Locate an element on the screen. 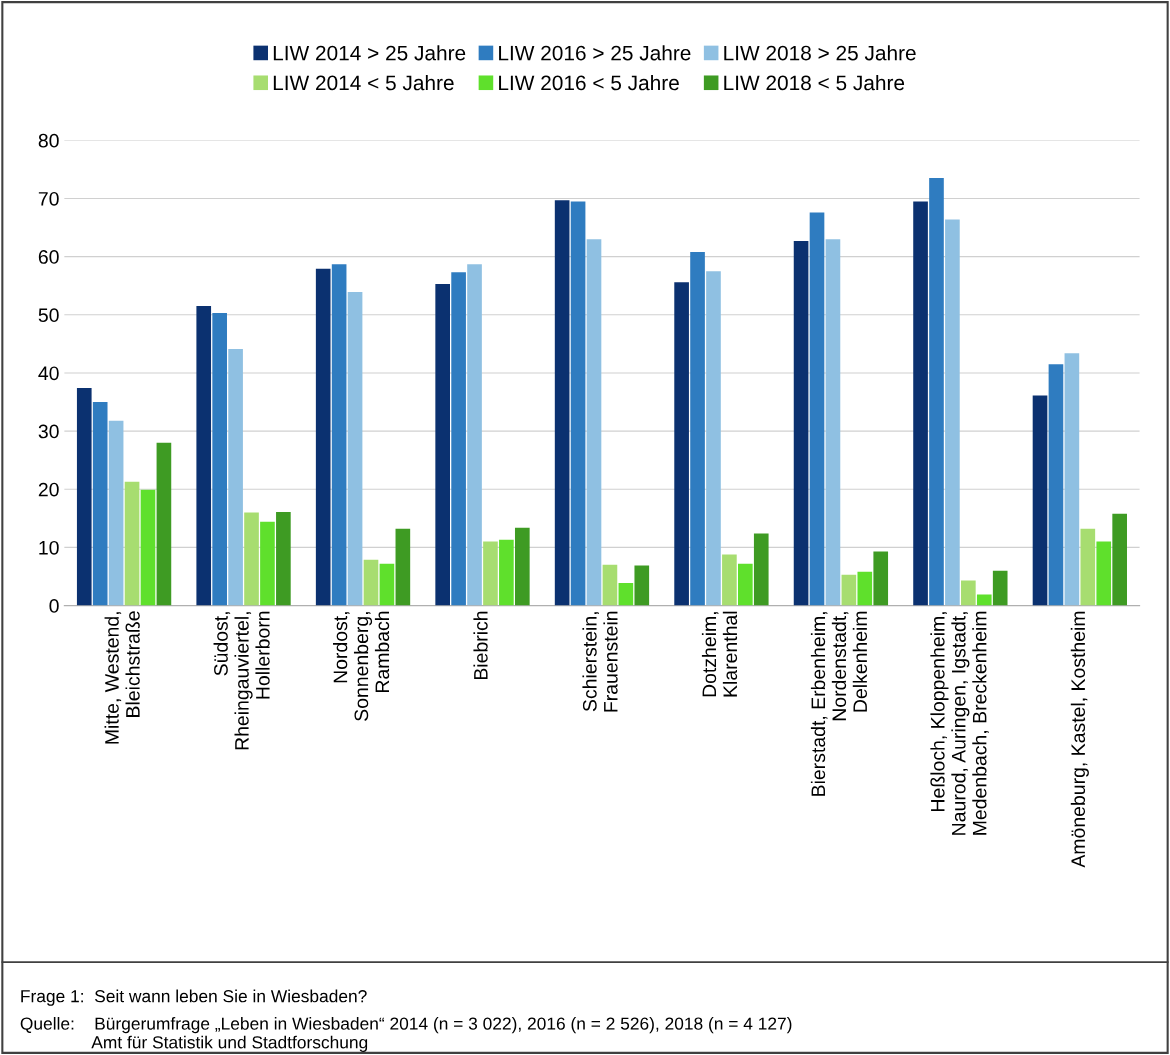 Image resolution: width=1170 pixels, height=1055 pixels. y-tick-label: 50 is located at coordinates (48, 315).